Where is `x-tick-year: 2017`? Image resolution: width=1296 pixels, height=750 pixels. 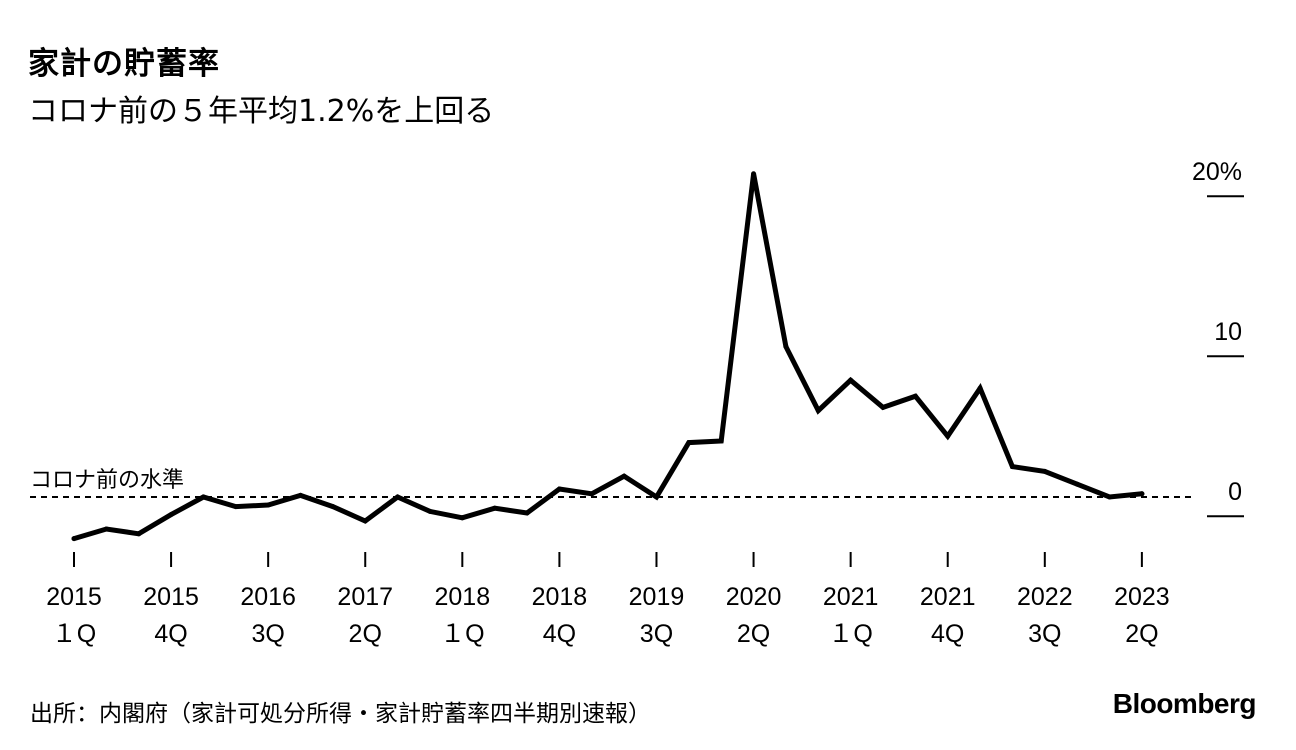 x-tick-year: 2017 is located at coordinates (365, 597).